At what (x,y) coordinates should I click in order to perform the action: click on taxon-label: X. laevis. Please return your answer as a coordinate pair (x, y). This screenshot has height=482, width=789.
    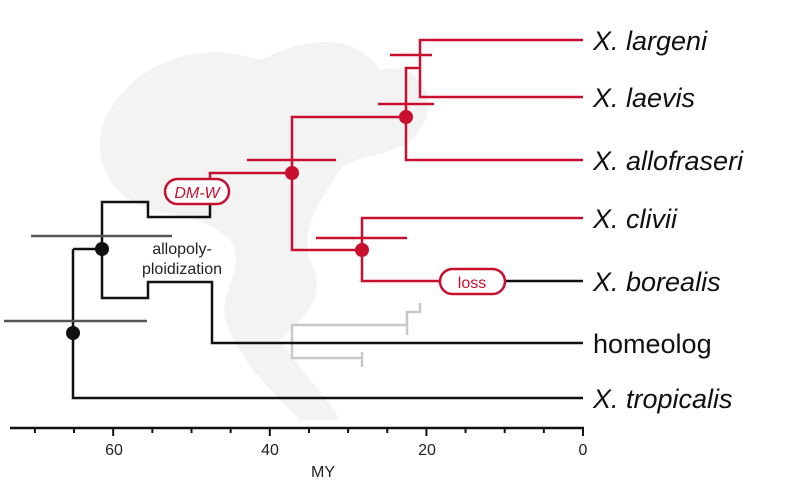
    Looking at the image, I should click on (643, 98).